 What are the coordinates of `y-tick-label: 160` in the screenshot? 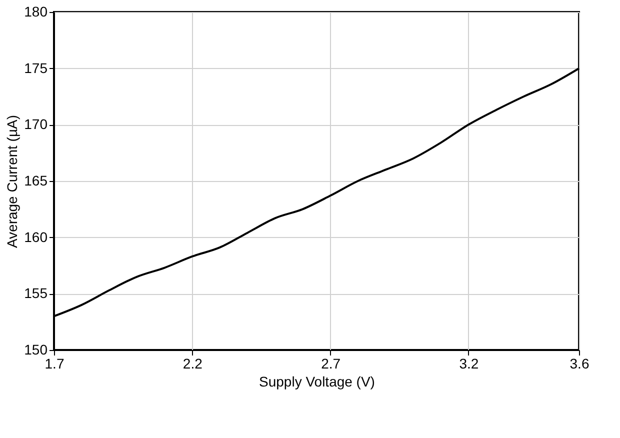 It's located at (36, 236).